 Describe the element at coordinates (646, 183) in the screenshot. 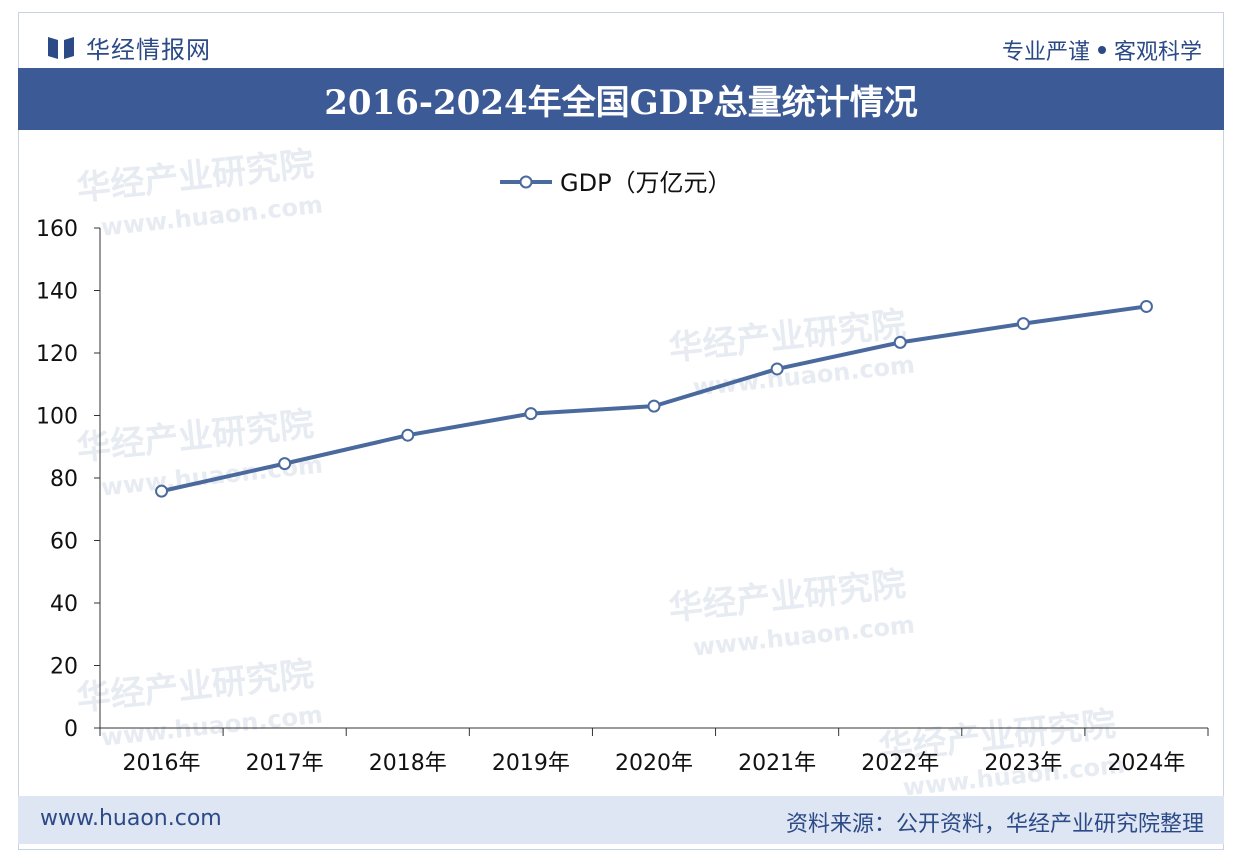

I see `legend-label: GDP（万亿元）` at that location.